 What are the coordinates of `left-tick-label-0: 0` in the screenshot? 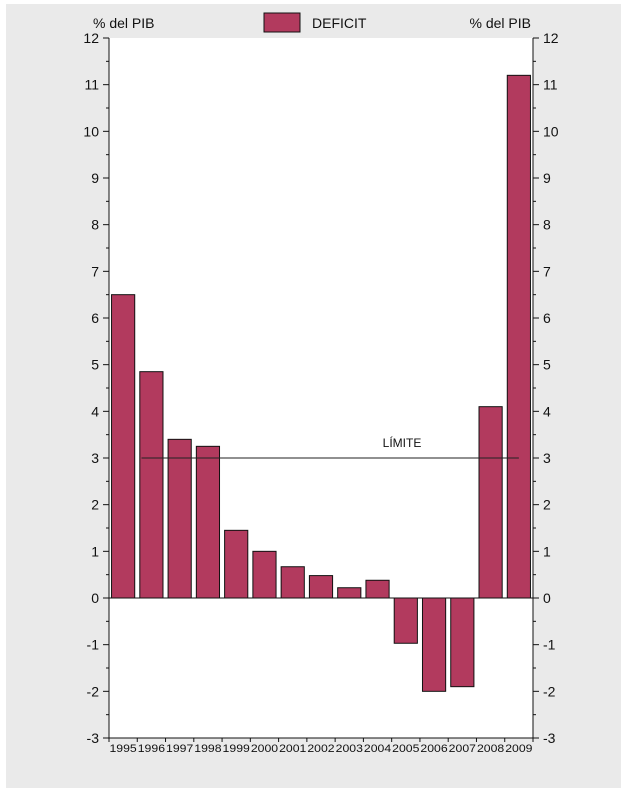 It's located at (95, 598).